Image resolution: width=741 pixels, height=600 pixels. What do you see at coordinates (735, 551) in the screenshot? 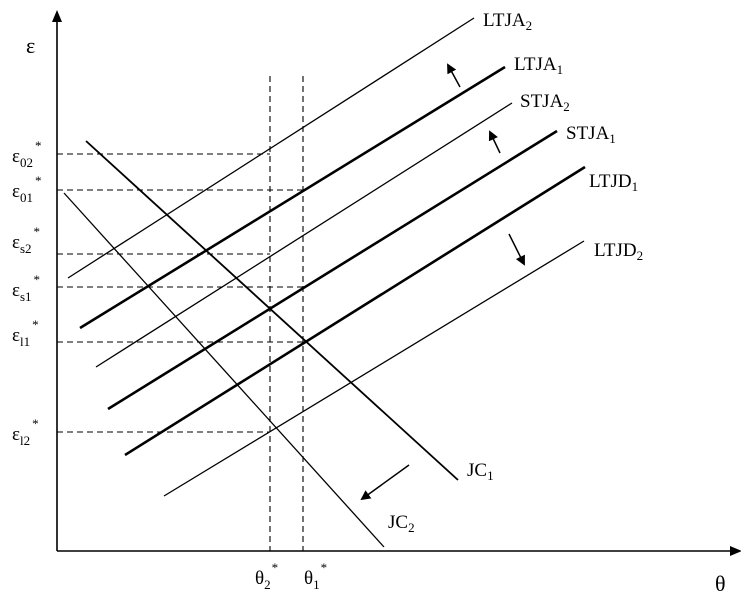
I see `x-axis-arrow-icon` at bounding box center [735, 551].